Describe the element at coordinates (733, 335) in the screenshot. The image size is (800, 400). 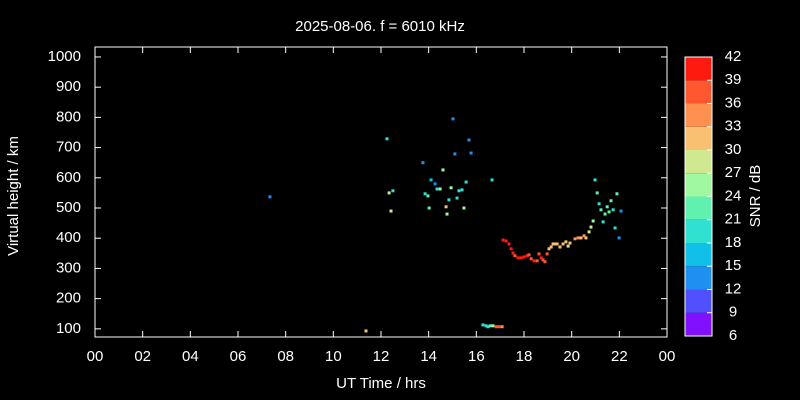
I see `colorbar-tick-label: 6` at that location.